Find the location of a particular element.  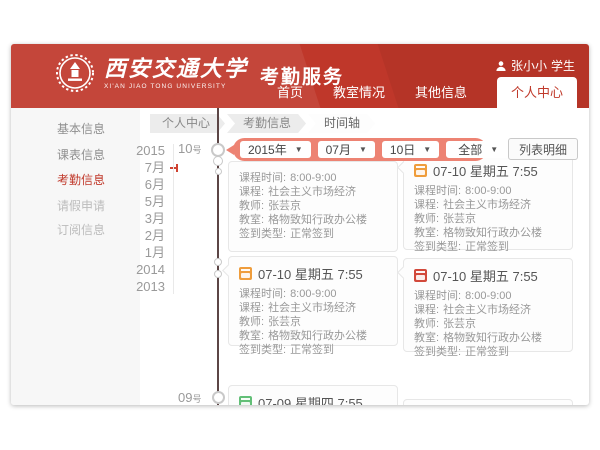

rail-divider is located at coordinates (173, 219).